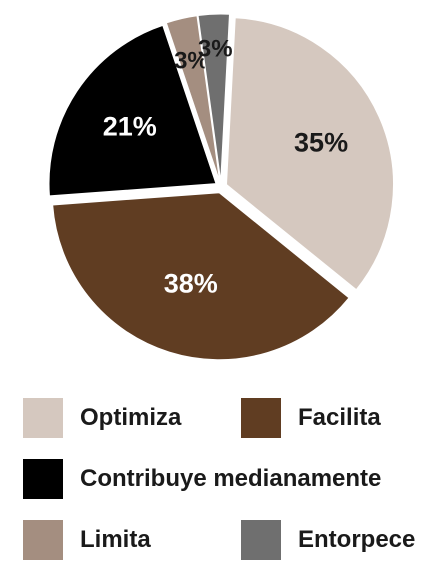 The image size is (427, 582). I want to click on legend-item-facilita: Facilita, so click(311, 418).